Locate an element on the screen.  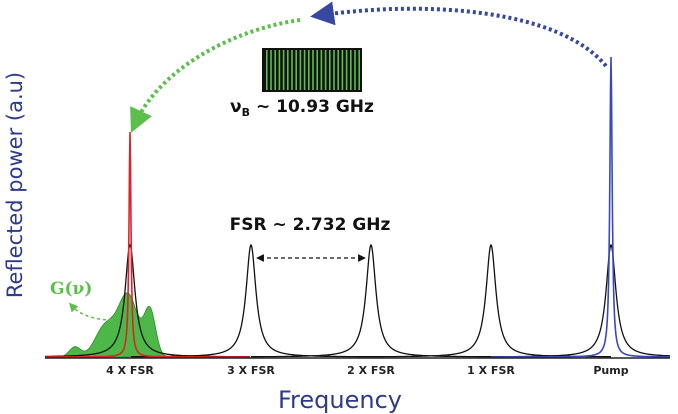
brillouin-label: νB ~ 10.93 GHz is located at coordinates (302, 108).